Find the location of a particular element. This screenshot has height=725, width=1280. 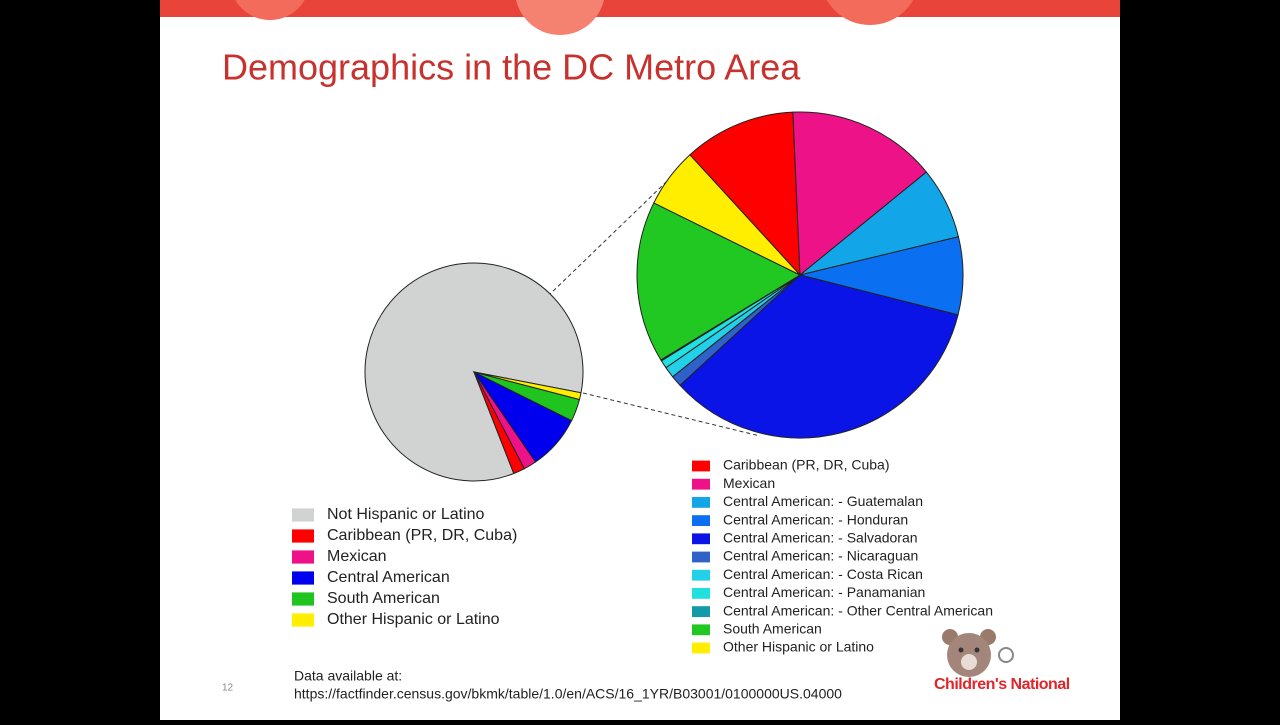

legend-label: Central American: - Salvadoran is located at coordinates (820, 538).